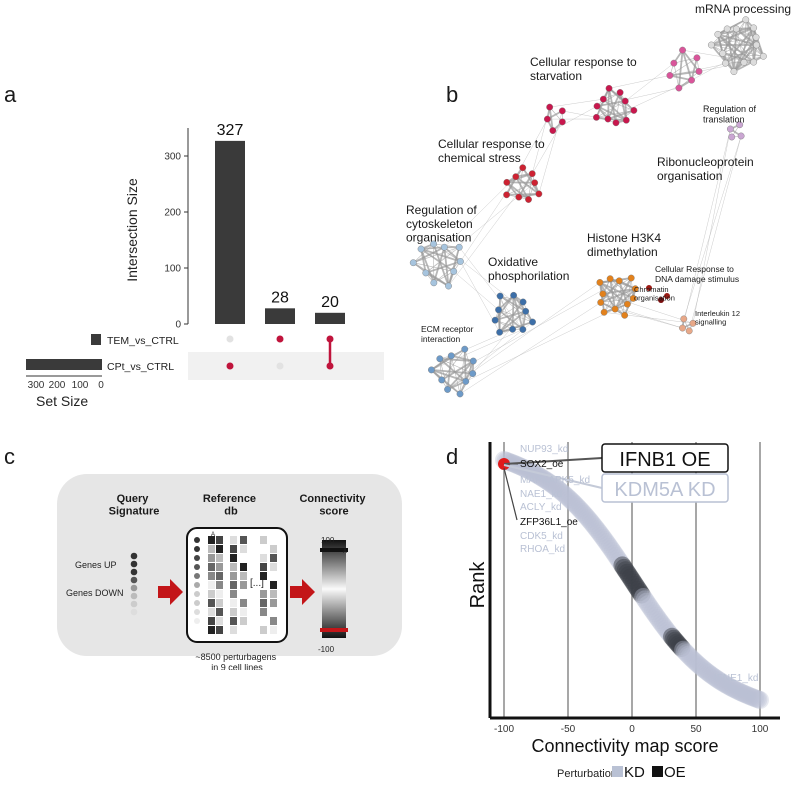  Describe the element at coordinates (587, 774) in the screenshot. I see `legend-title: Perturbation` at that location.